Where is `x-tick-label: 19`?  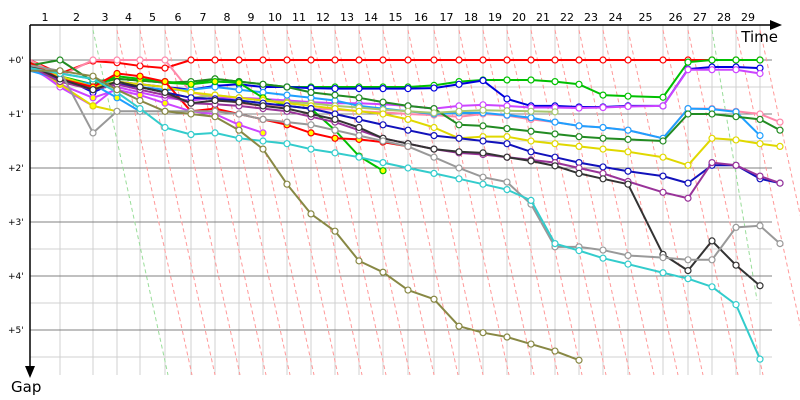 x-tick-label: 19 is located at coordinates (495, 17).